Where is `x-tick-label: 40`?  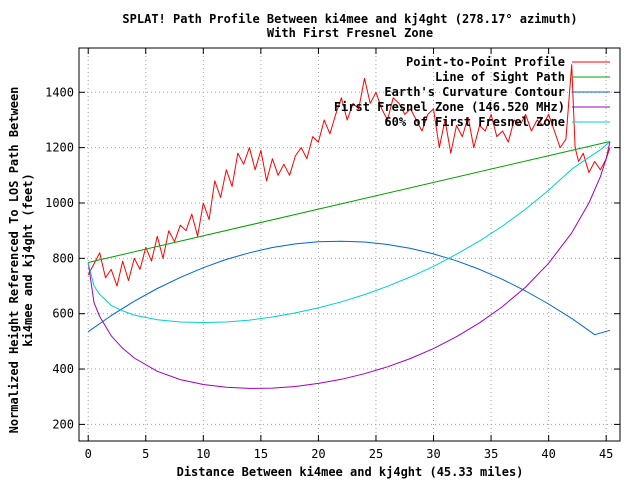 x-tick-label: 40 is located at coordinates (548, 454).